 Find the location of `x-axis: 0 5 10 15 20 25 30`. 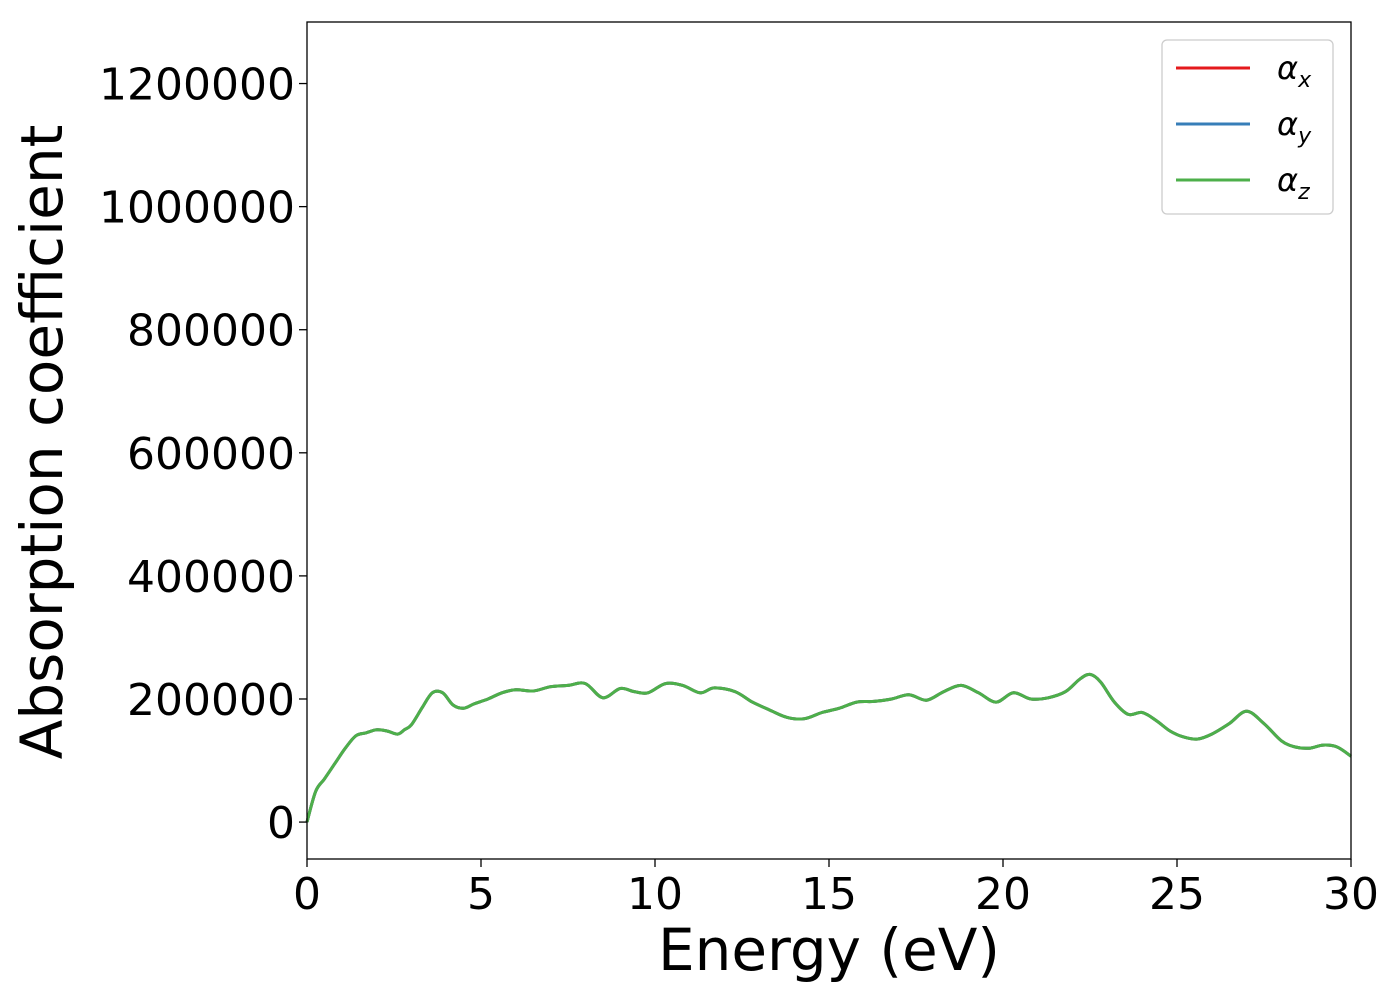

x-axis: 0 5 10 15 20 25 30 is located at coordinates (836, 889).